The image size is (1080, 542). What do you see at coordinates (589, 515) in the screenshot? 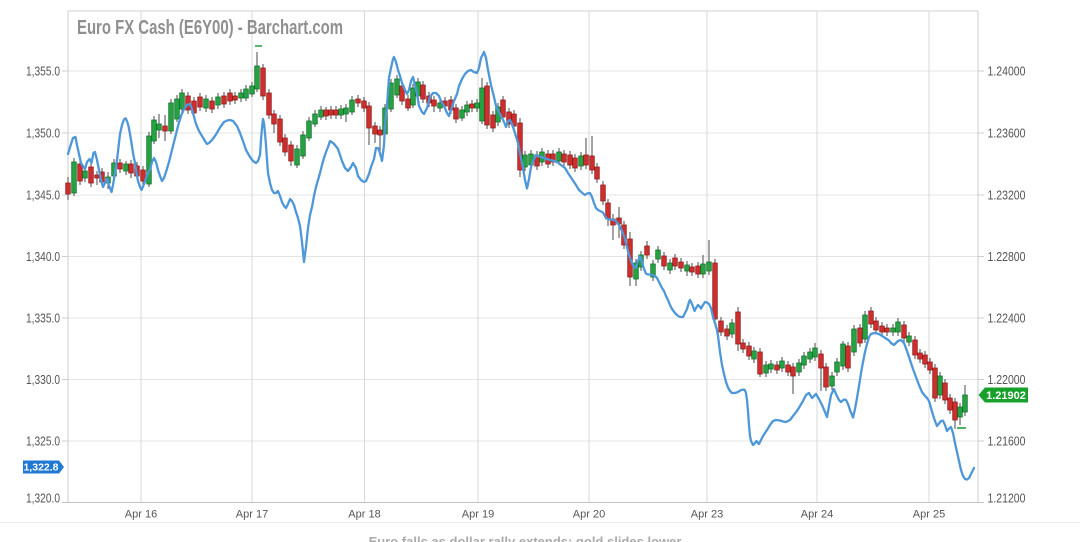
I see `svg-text: Apr 20` at bounding box center [589, 515].